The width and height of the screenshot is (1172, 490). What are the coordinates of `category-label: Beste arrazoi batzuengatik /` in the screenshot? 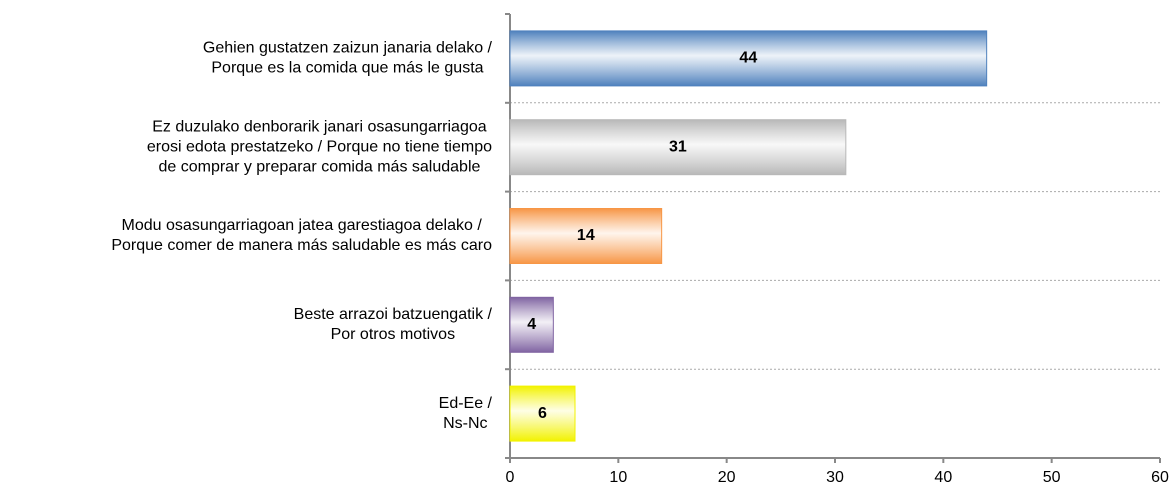 It's located at (393, 314).